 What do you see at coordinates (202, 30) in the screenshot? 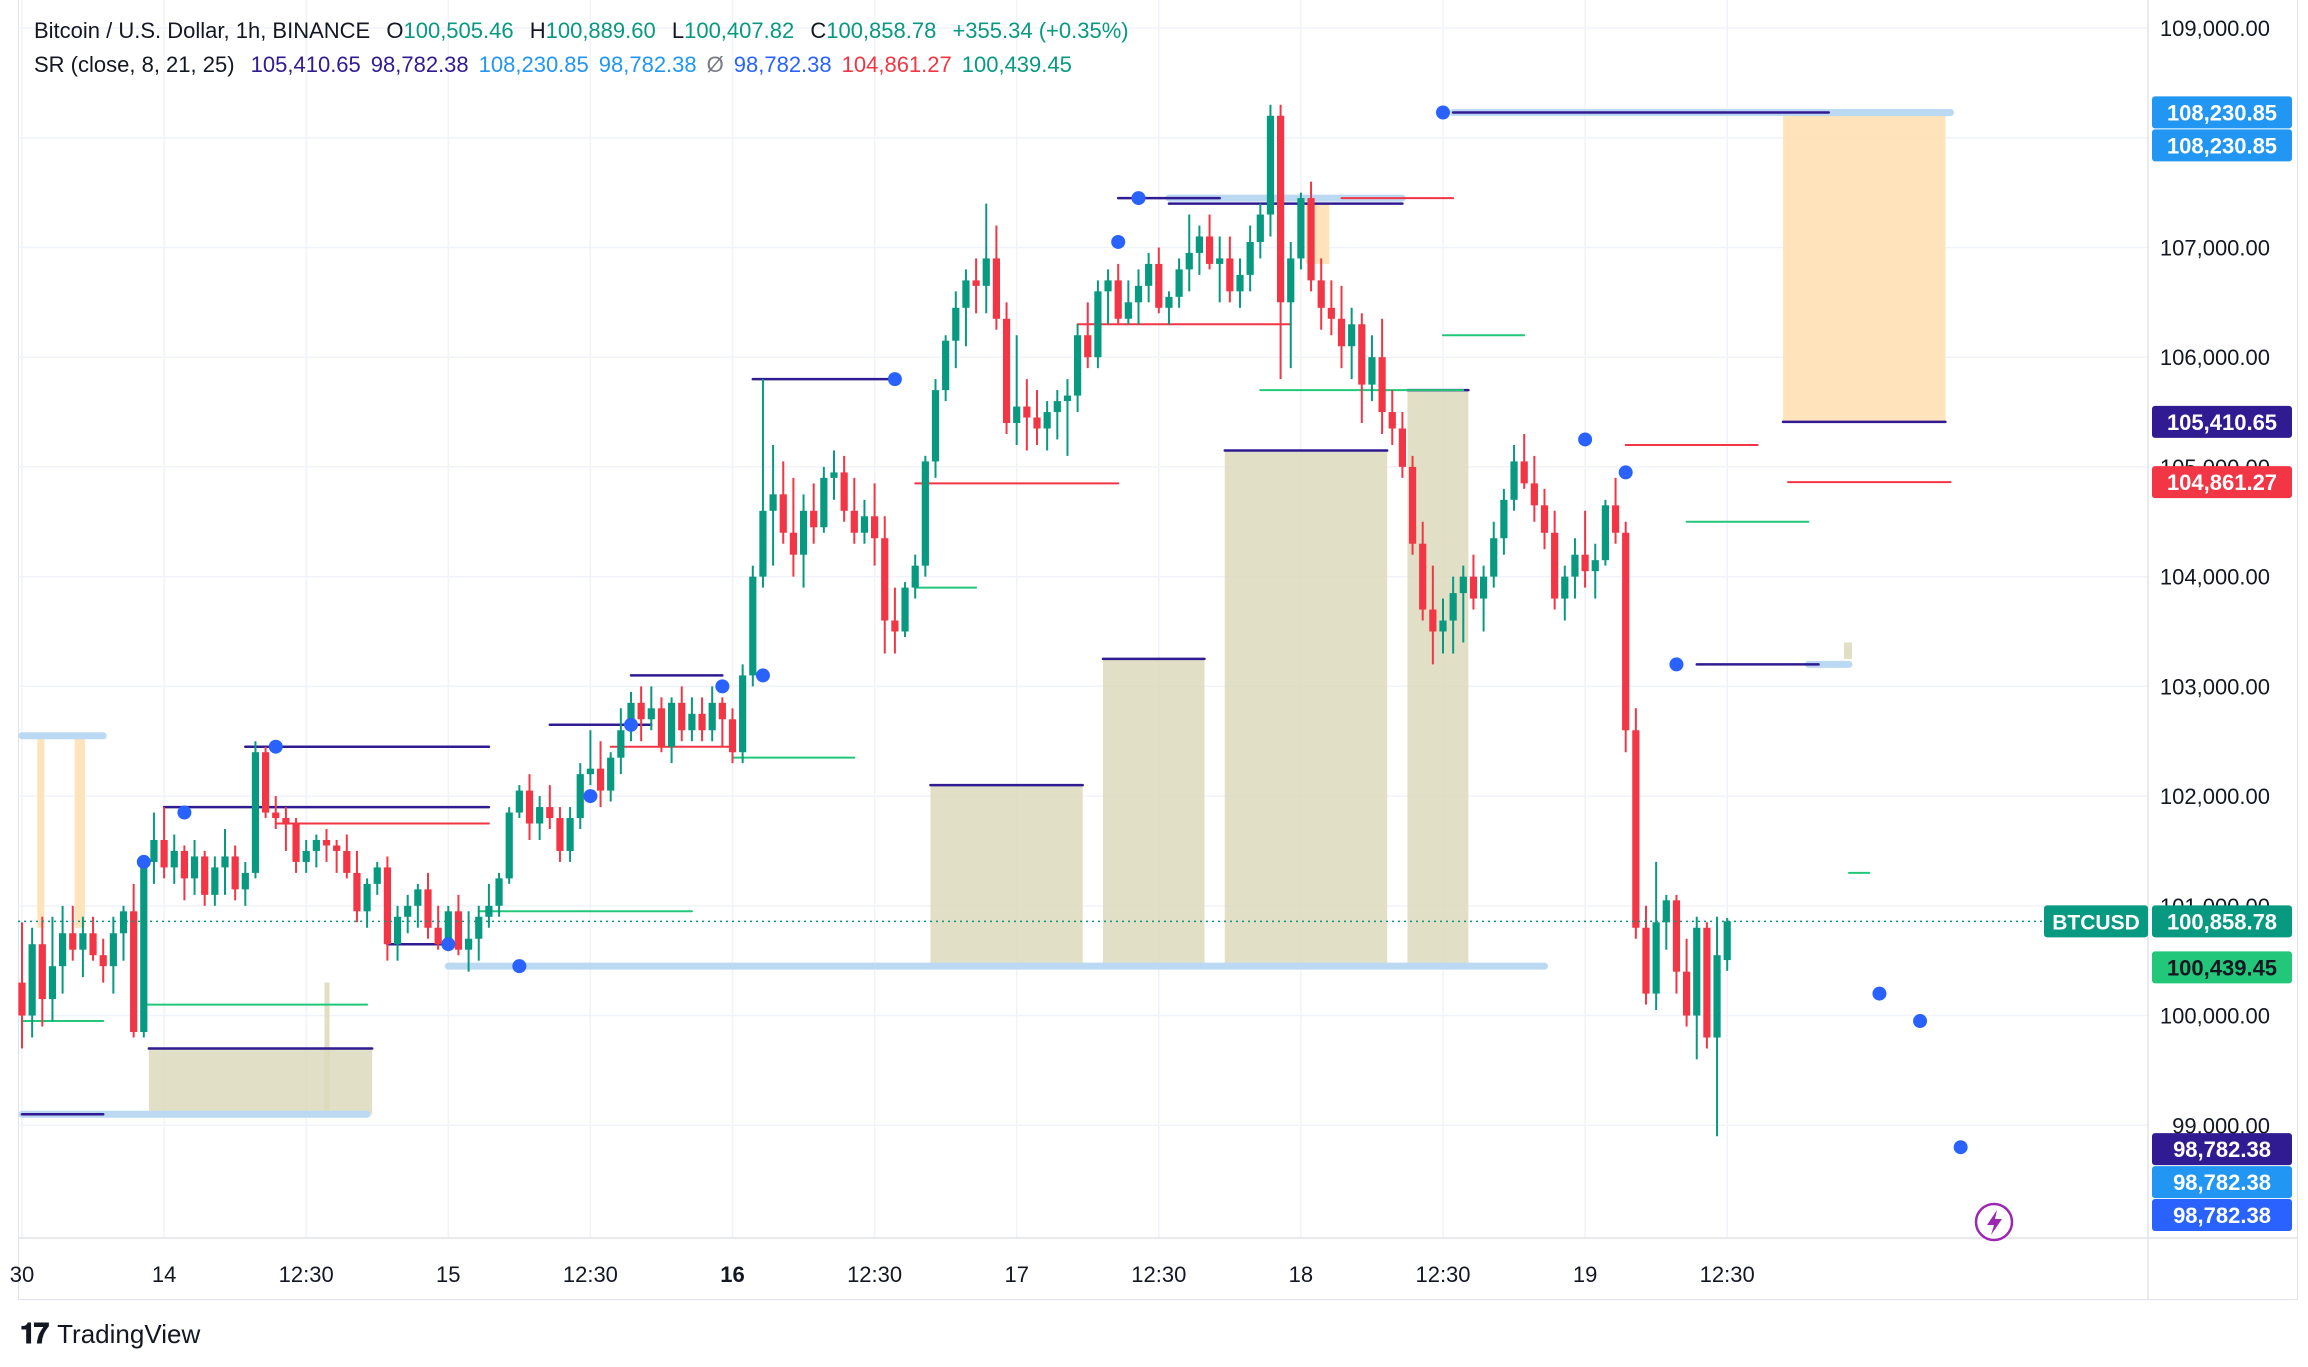
I see `symbol-title: Bitcoin / U.S. Dollar, 1h, BINANCE` at bounding box center [202, 30].